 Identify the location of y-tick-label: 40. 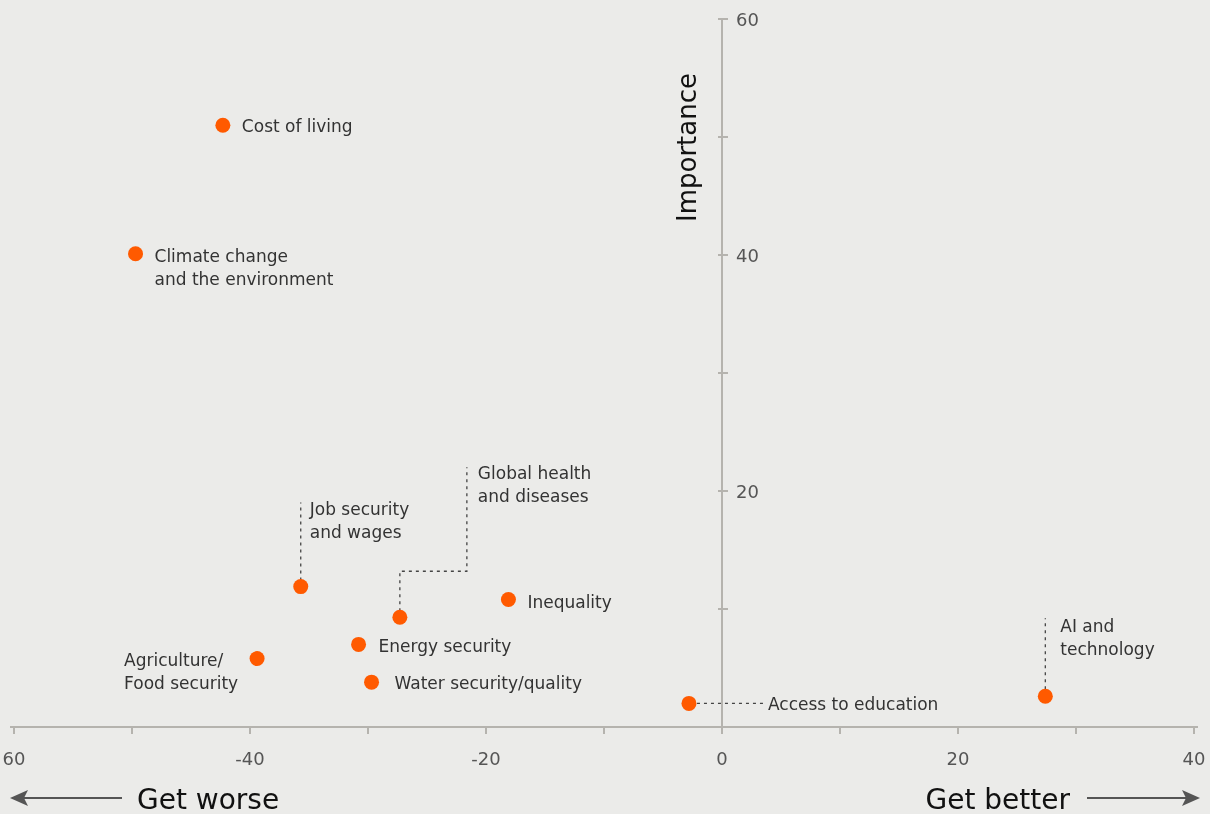
(747, 255).